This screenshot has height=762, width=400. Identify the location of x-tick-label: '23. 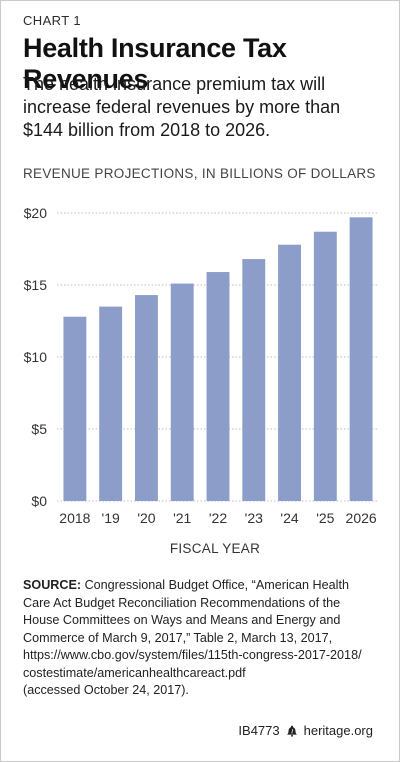
(254, 518).